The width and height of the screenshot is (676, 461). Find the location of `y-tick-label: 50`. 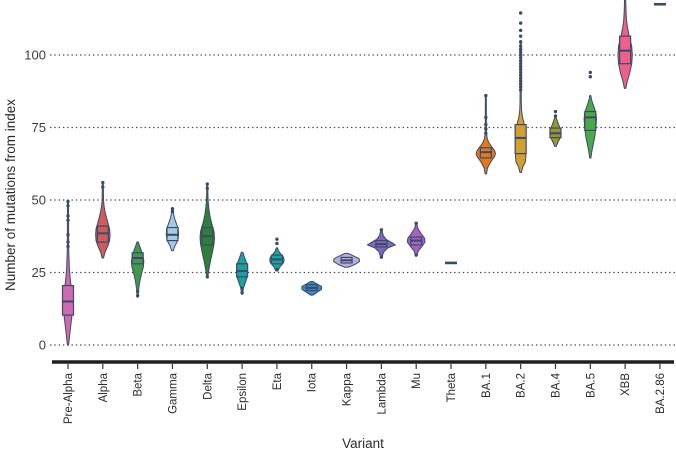

y-tick-label: 50 is located at coordinates (39, 200).